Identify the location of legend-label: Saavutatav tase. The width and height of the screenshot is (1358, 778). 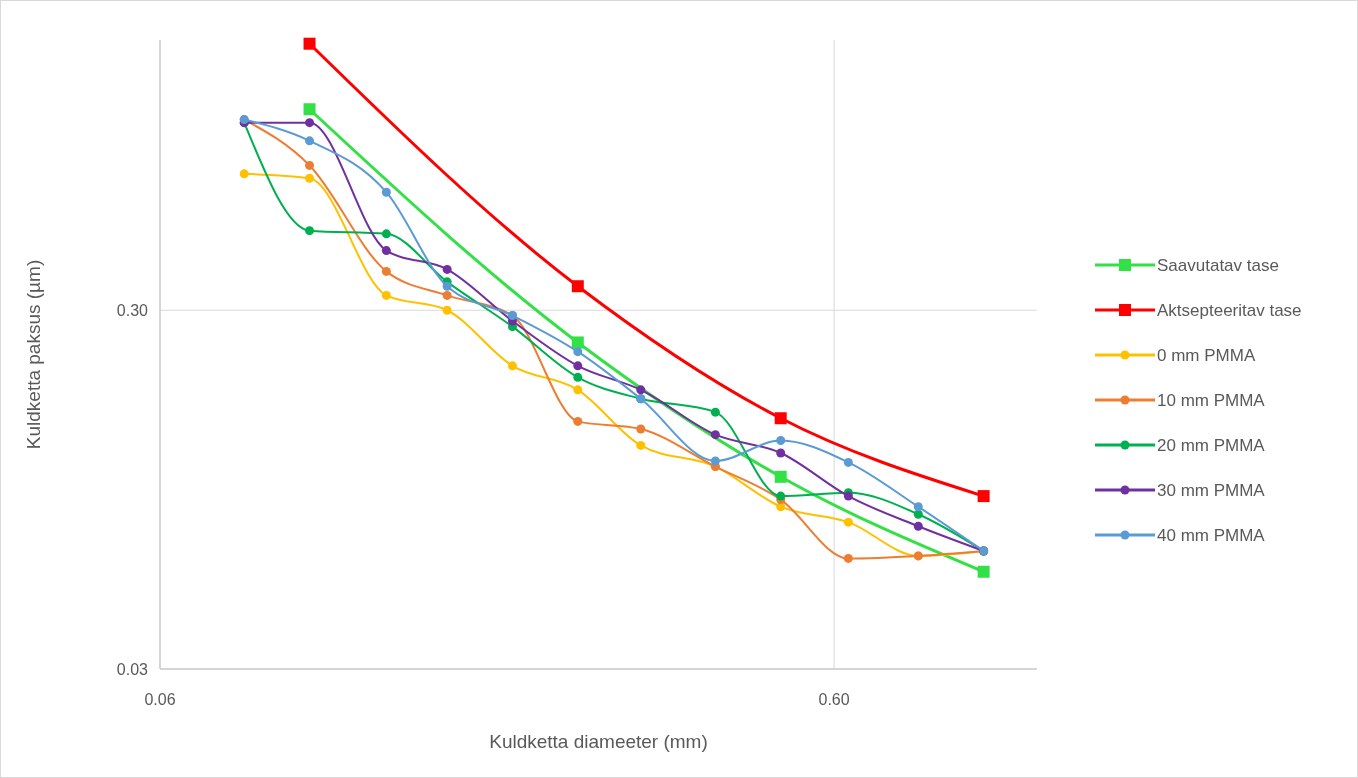
(1218, 265).